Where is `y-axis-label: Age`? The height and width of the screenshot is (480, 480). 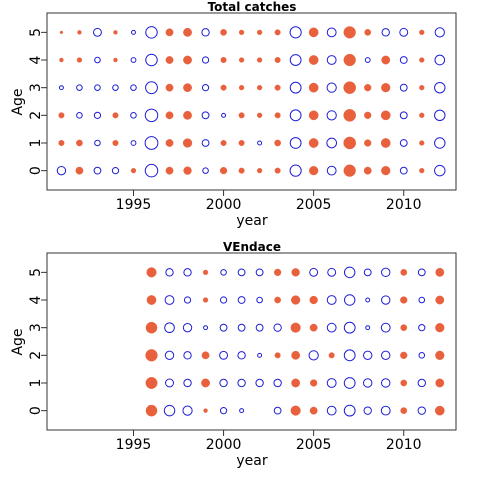
y-axis-label: Age is located at coordinates (18, 101).